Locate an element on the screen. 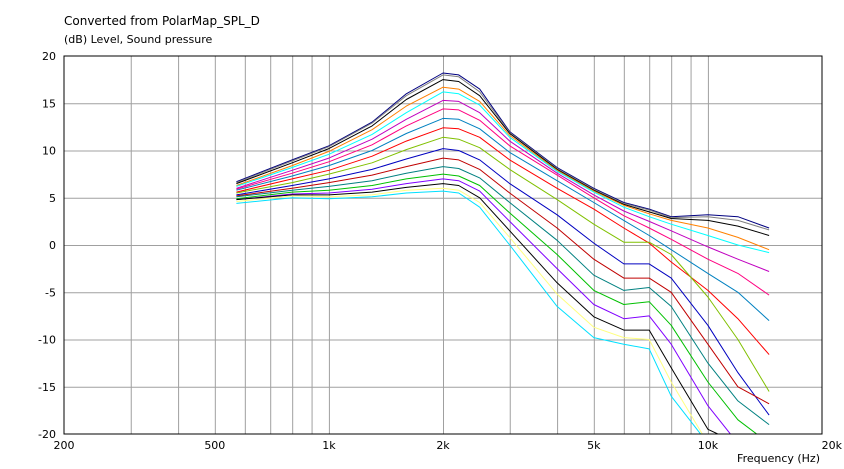 This screenshot has width=844, height=469. chart-subtitle: (dB) Level, Sound pressure is located at coordinates (138, 39).